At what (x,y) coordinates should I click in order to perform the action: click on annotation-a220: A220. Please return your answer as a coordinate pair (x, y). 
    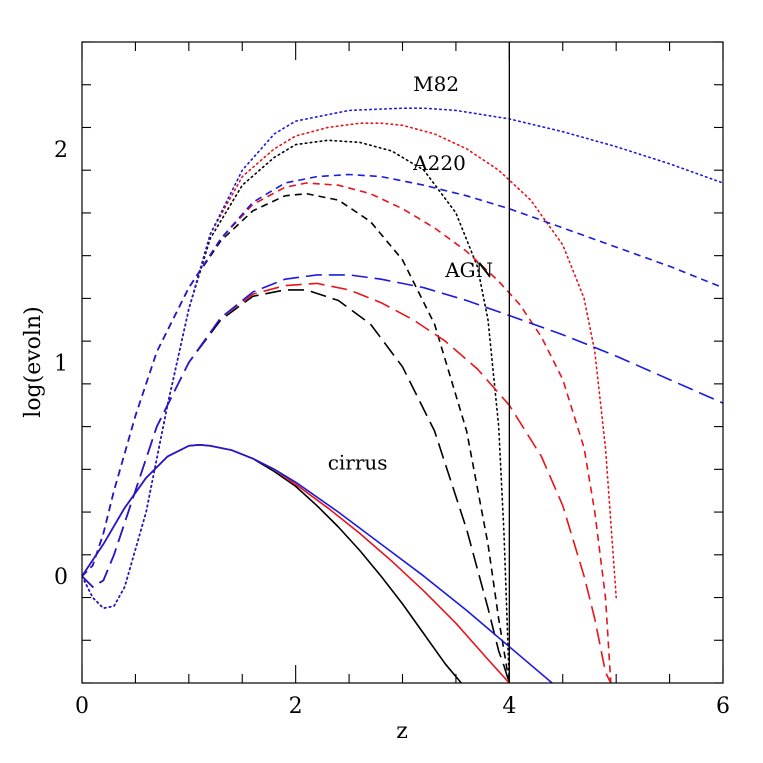
    Looking at the image, I should click on (439, 163).